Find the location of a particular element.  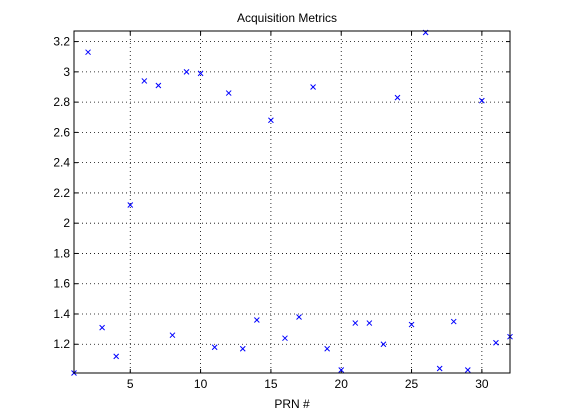

y-tick-label: 2.6 is located at coordinates (61, 132).